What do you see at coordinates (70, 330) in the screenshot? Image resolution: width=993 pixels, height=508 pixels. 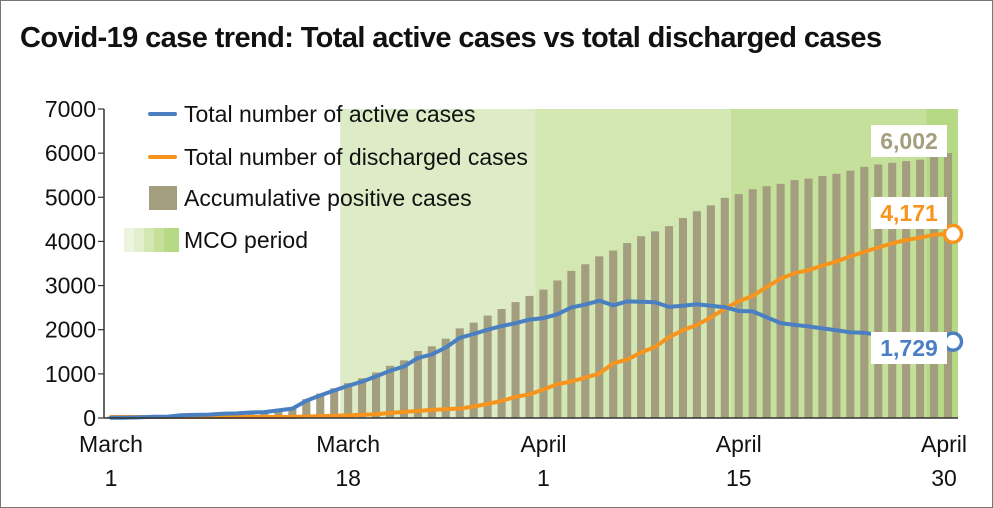 I see `y-tick-label-2000: 2000` at bounding box center [70, 330].